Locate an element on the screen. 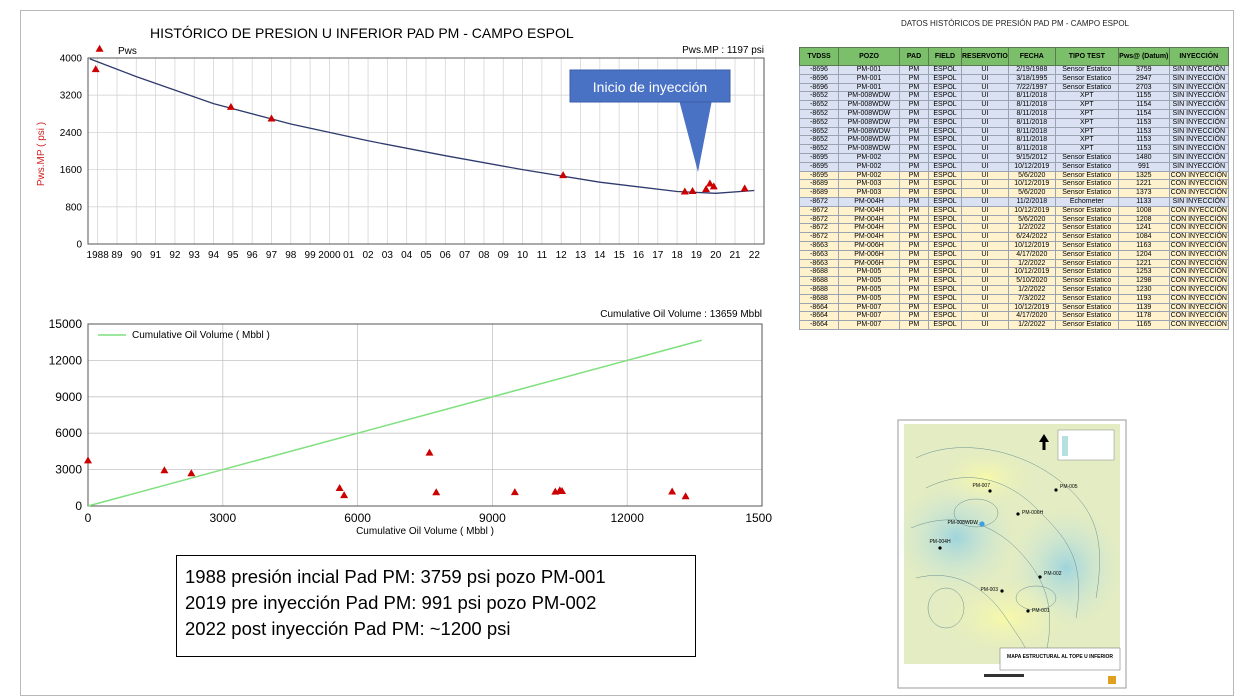 The image size is (1253, 697). pressure-x-tick-label: 98 is located at coordinates (291, 255).